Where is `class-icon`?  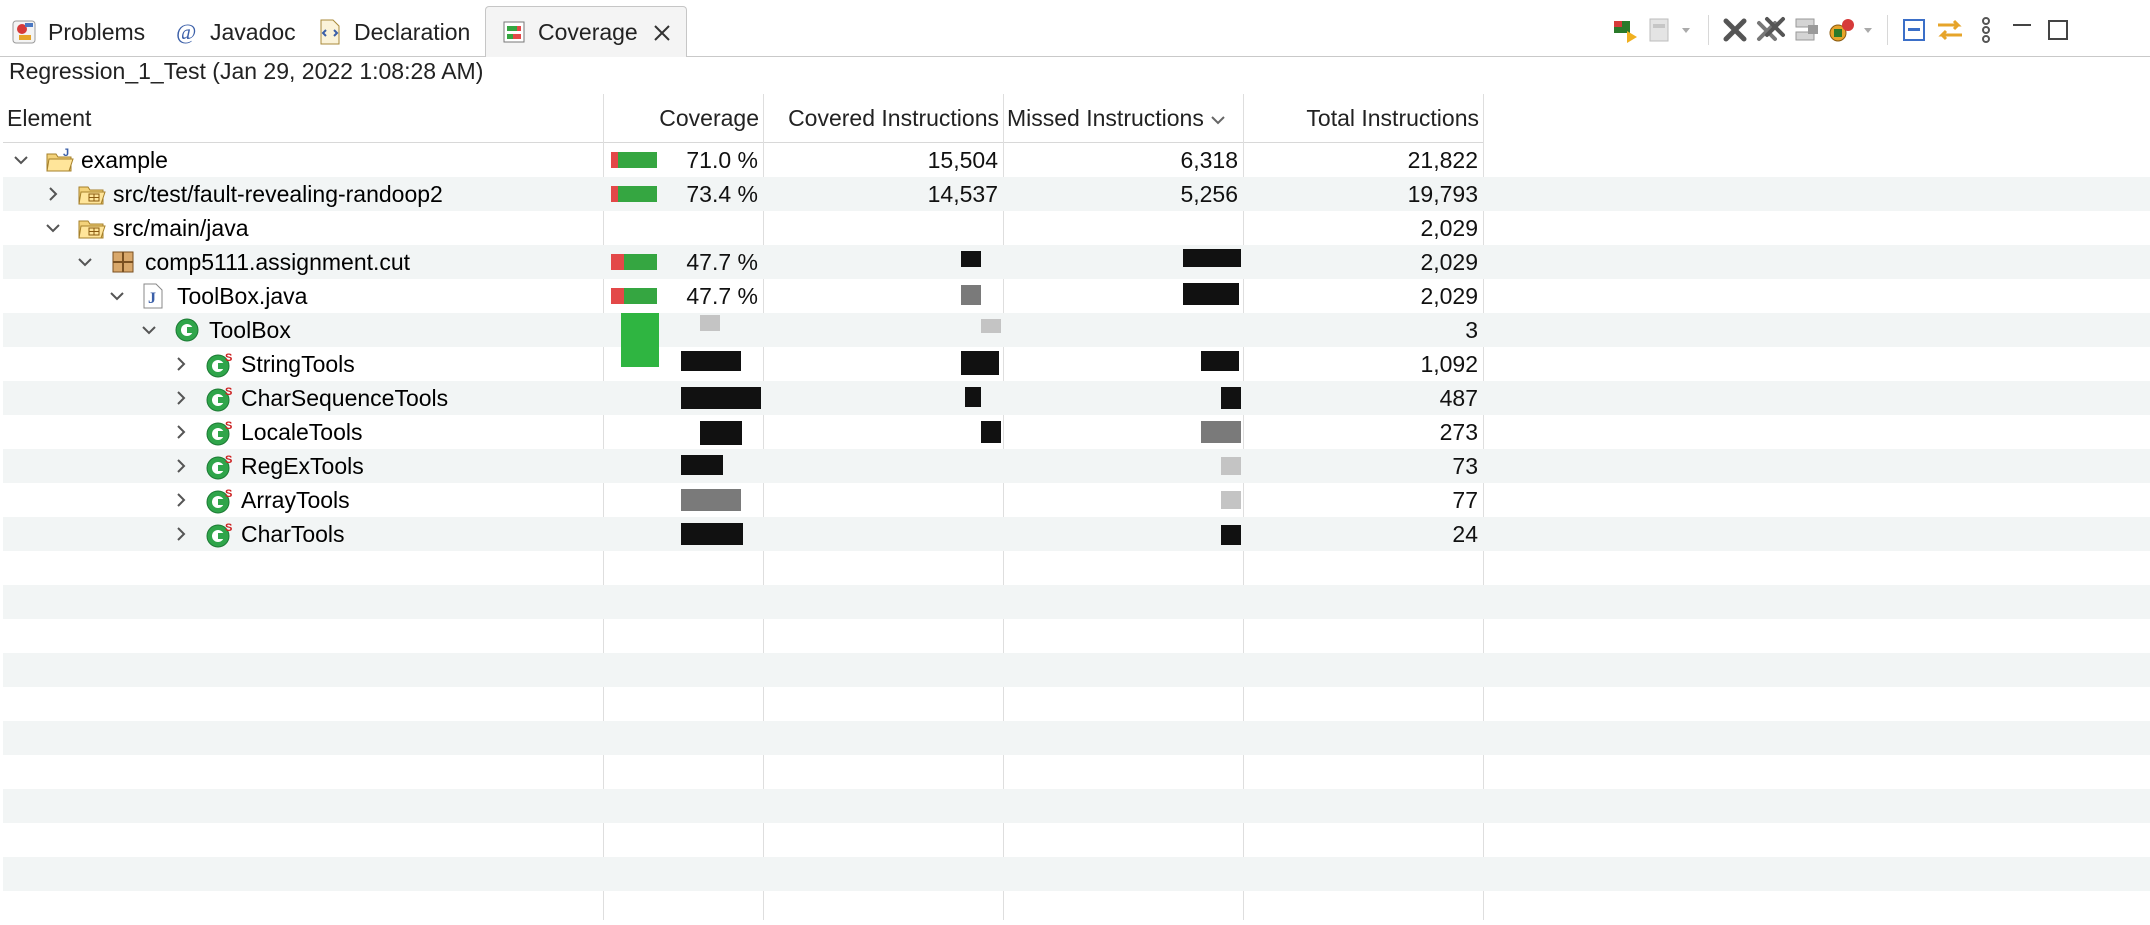
class-icon is located at coordinates (187, 330).